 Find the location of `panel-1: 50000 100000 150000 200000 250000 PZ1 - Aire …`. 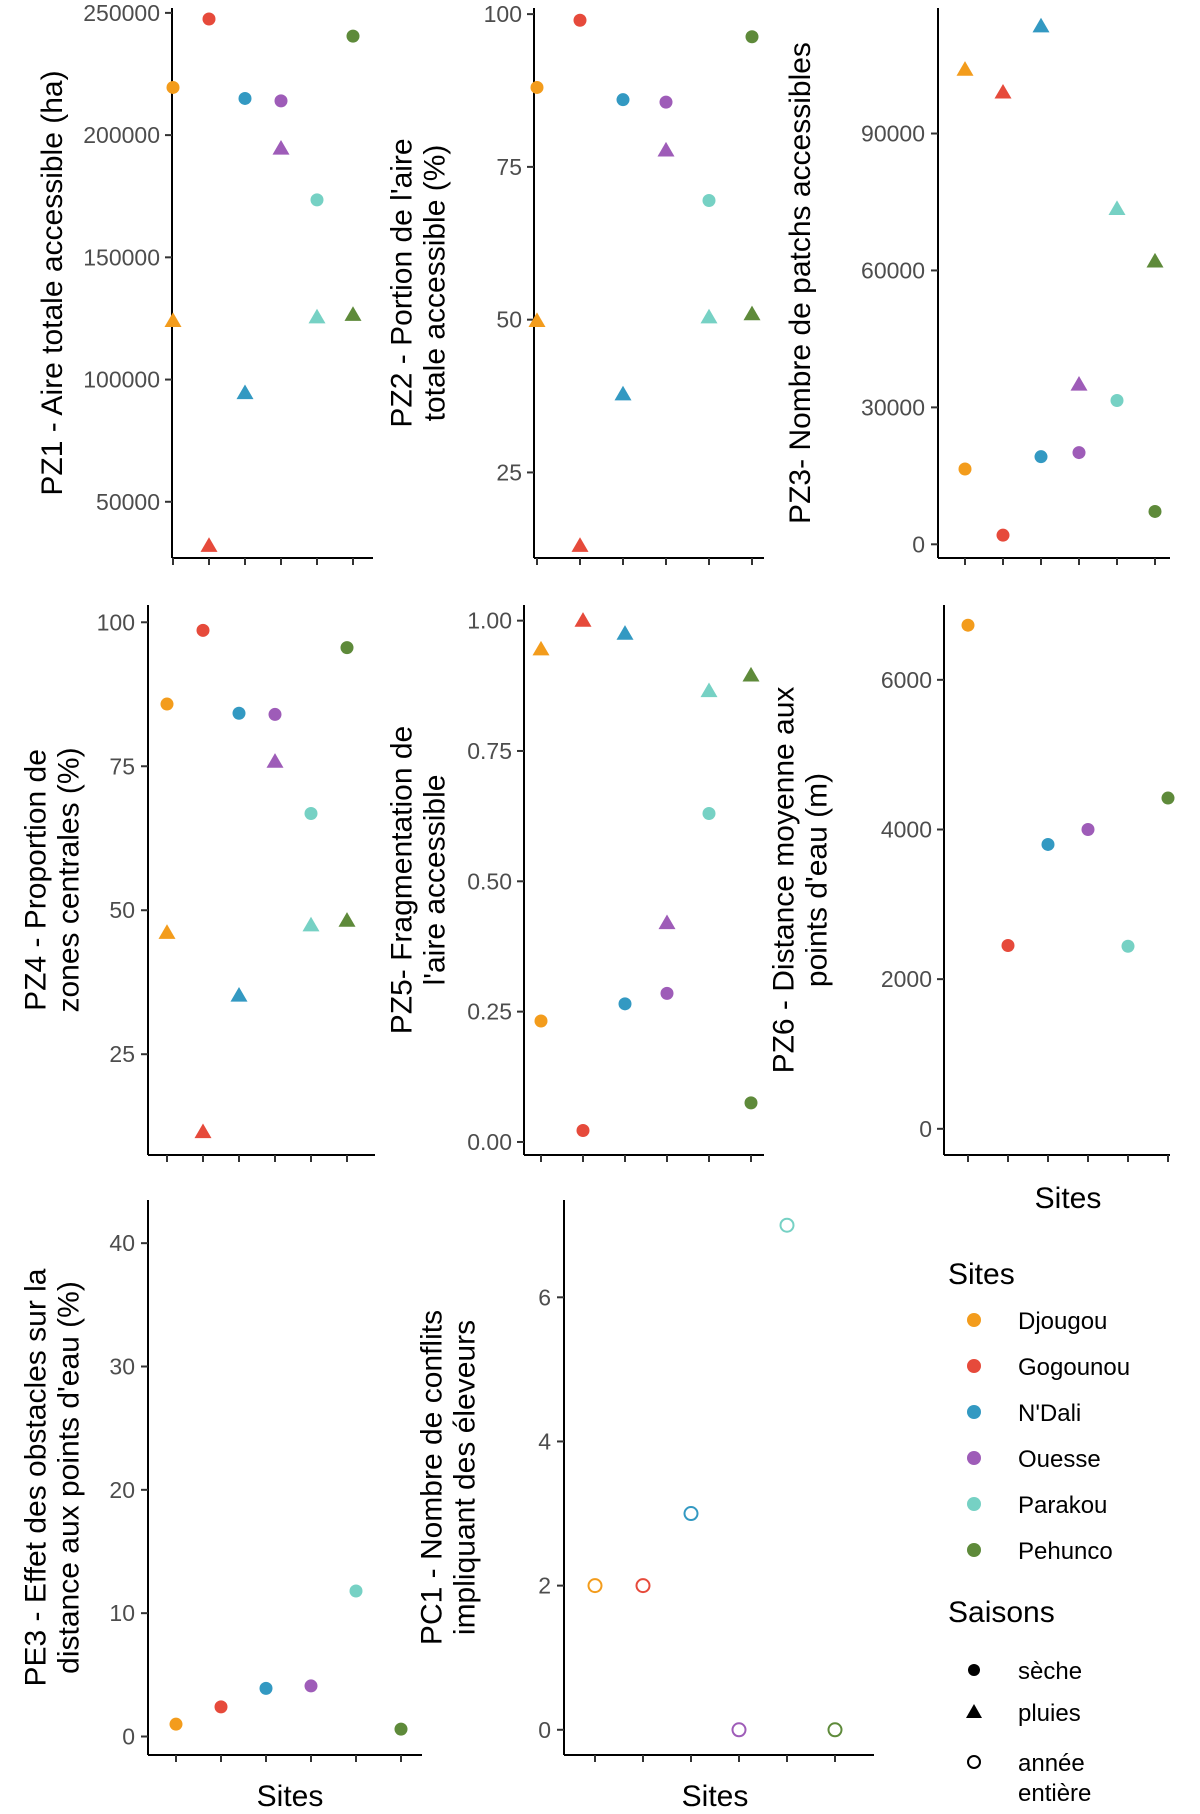

panel-1: 50000 100000 150000 200000 250000 PZ1 - Aire … is located at coordinates (204, 282).